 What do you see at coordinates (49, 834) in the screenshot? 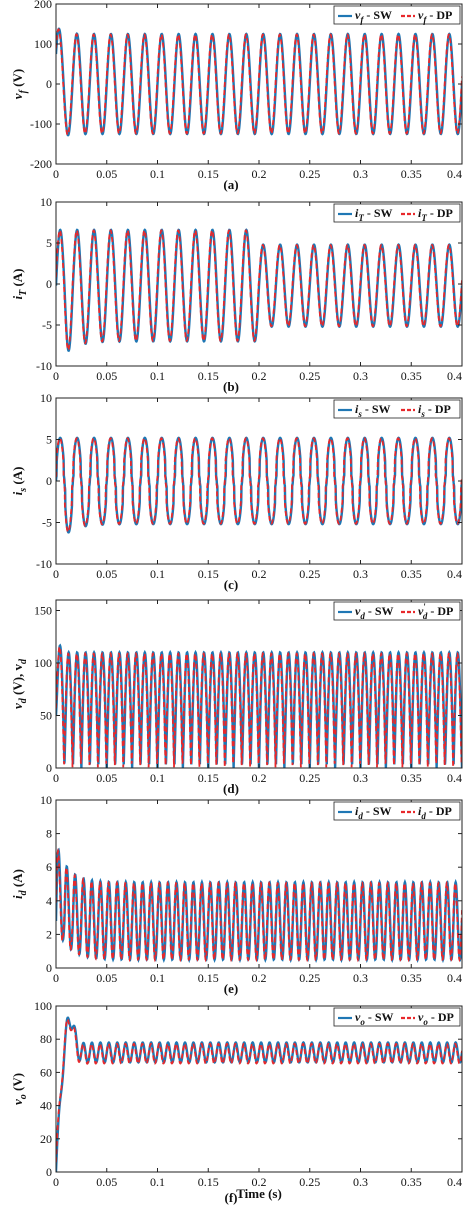
I see `y-tick-label: 8` at bounding box center [49, 834].